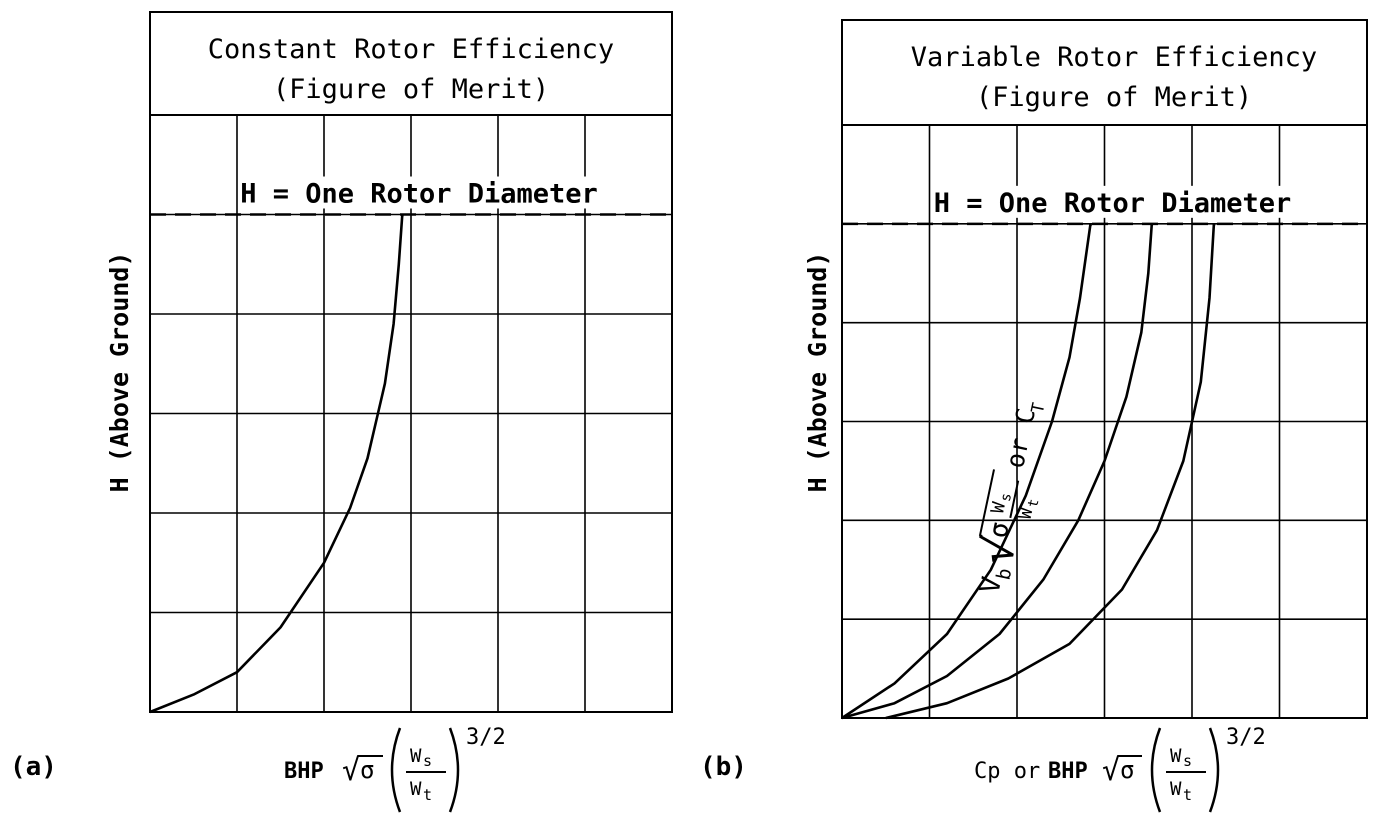 The width and height of the screenshot is (1389, 838). I want to click on panel-b-label: (b), so click(723, 767).